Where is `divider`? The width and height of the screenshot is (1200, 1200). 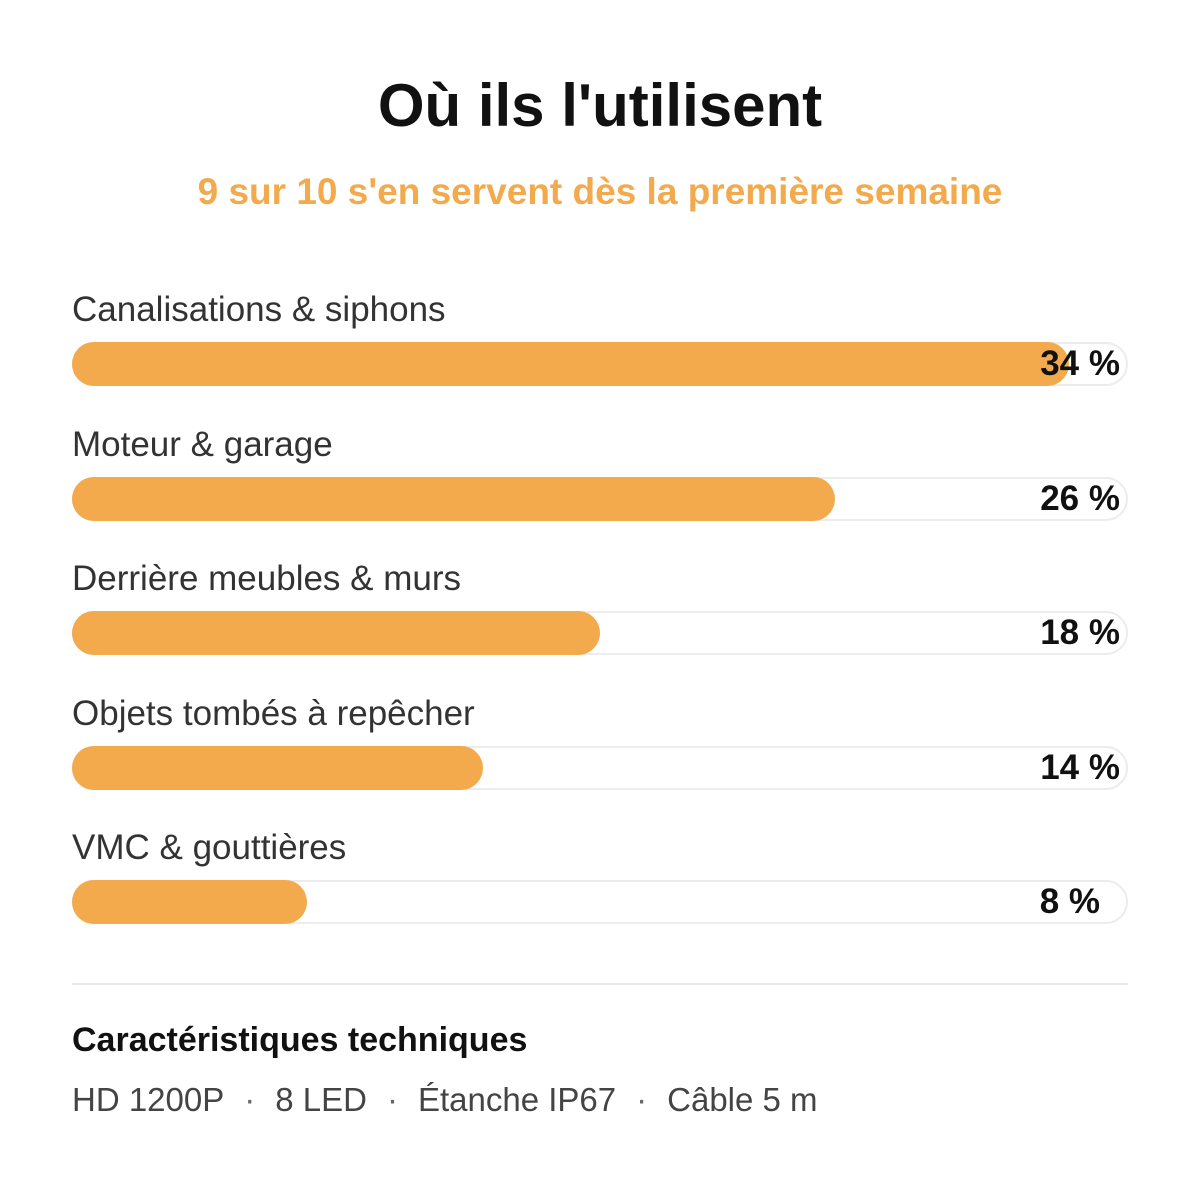
divider is located at coordinates (600, 984).